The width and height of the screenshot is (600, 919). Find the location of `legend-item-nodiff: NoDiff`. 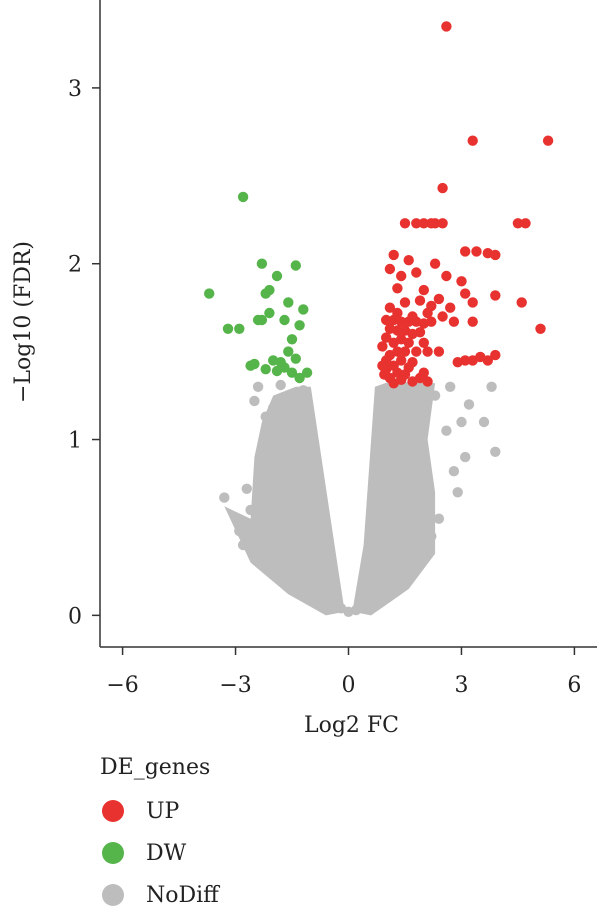

legend-item-nodiff: NoDiff is located at coordinates (159, 895).